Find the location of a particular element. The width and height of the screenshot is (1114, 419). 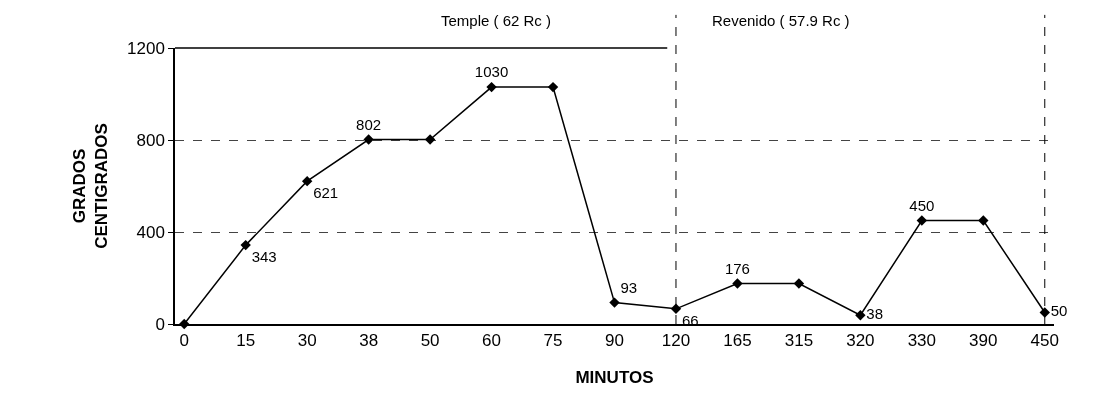

x-tick-label: 450 is located at coordinates (1044, 341).